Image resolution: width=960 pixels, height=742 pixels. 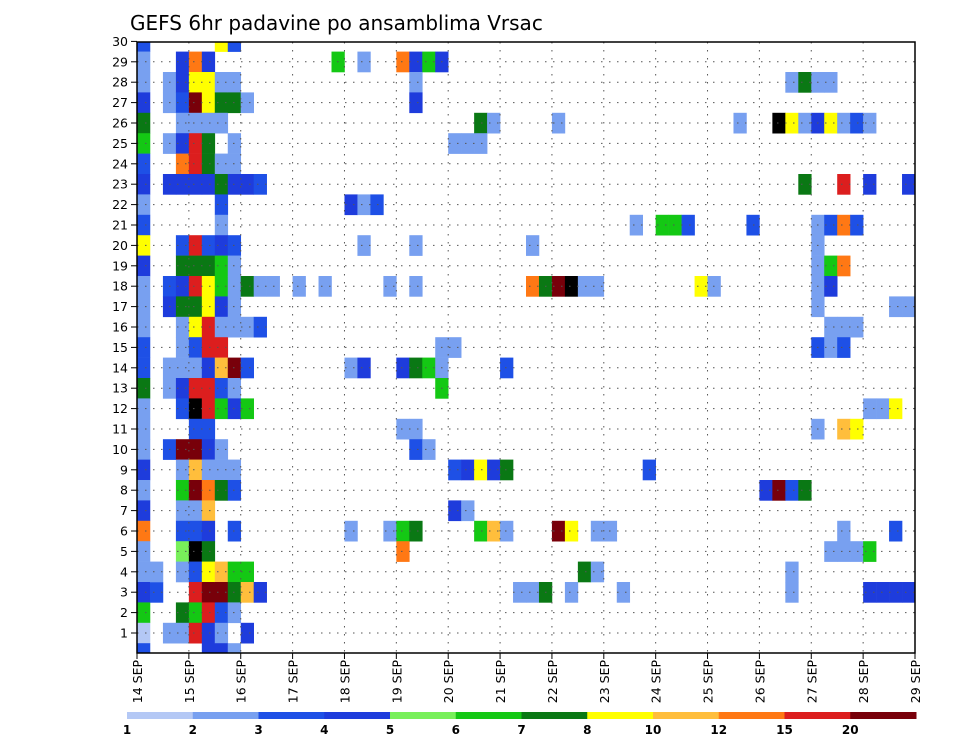 I want to click on x-tick-label: 18 SEP, so click(x=344, y=682).